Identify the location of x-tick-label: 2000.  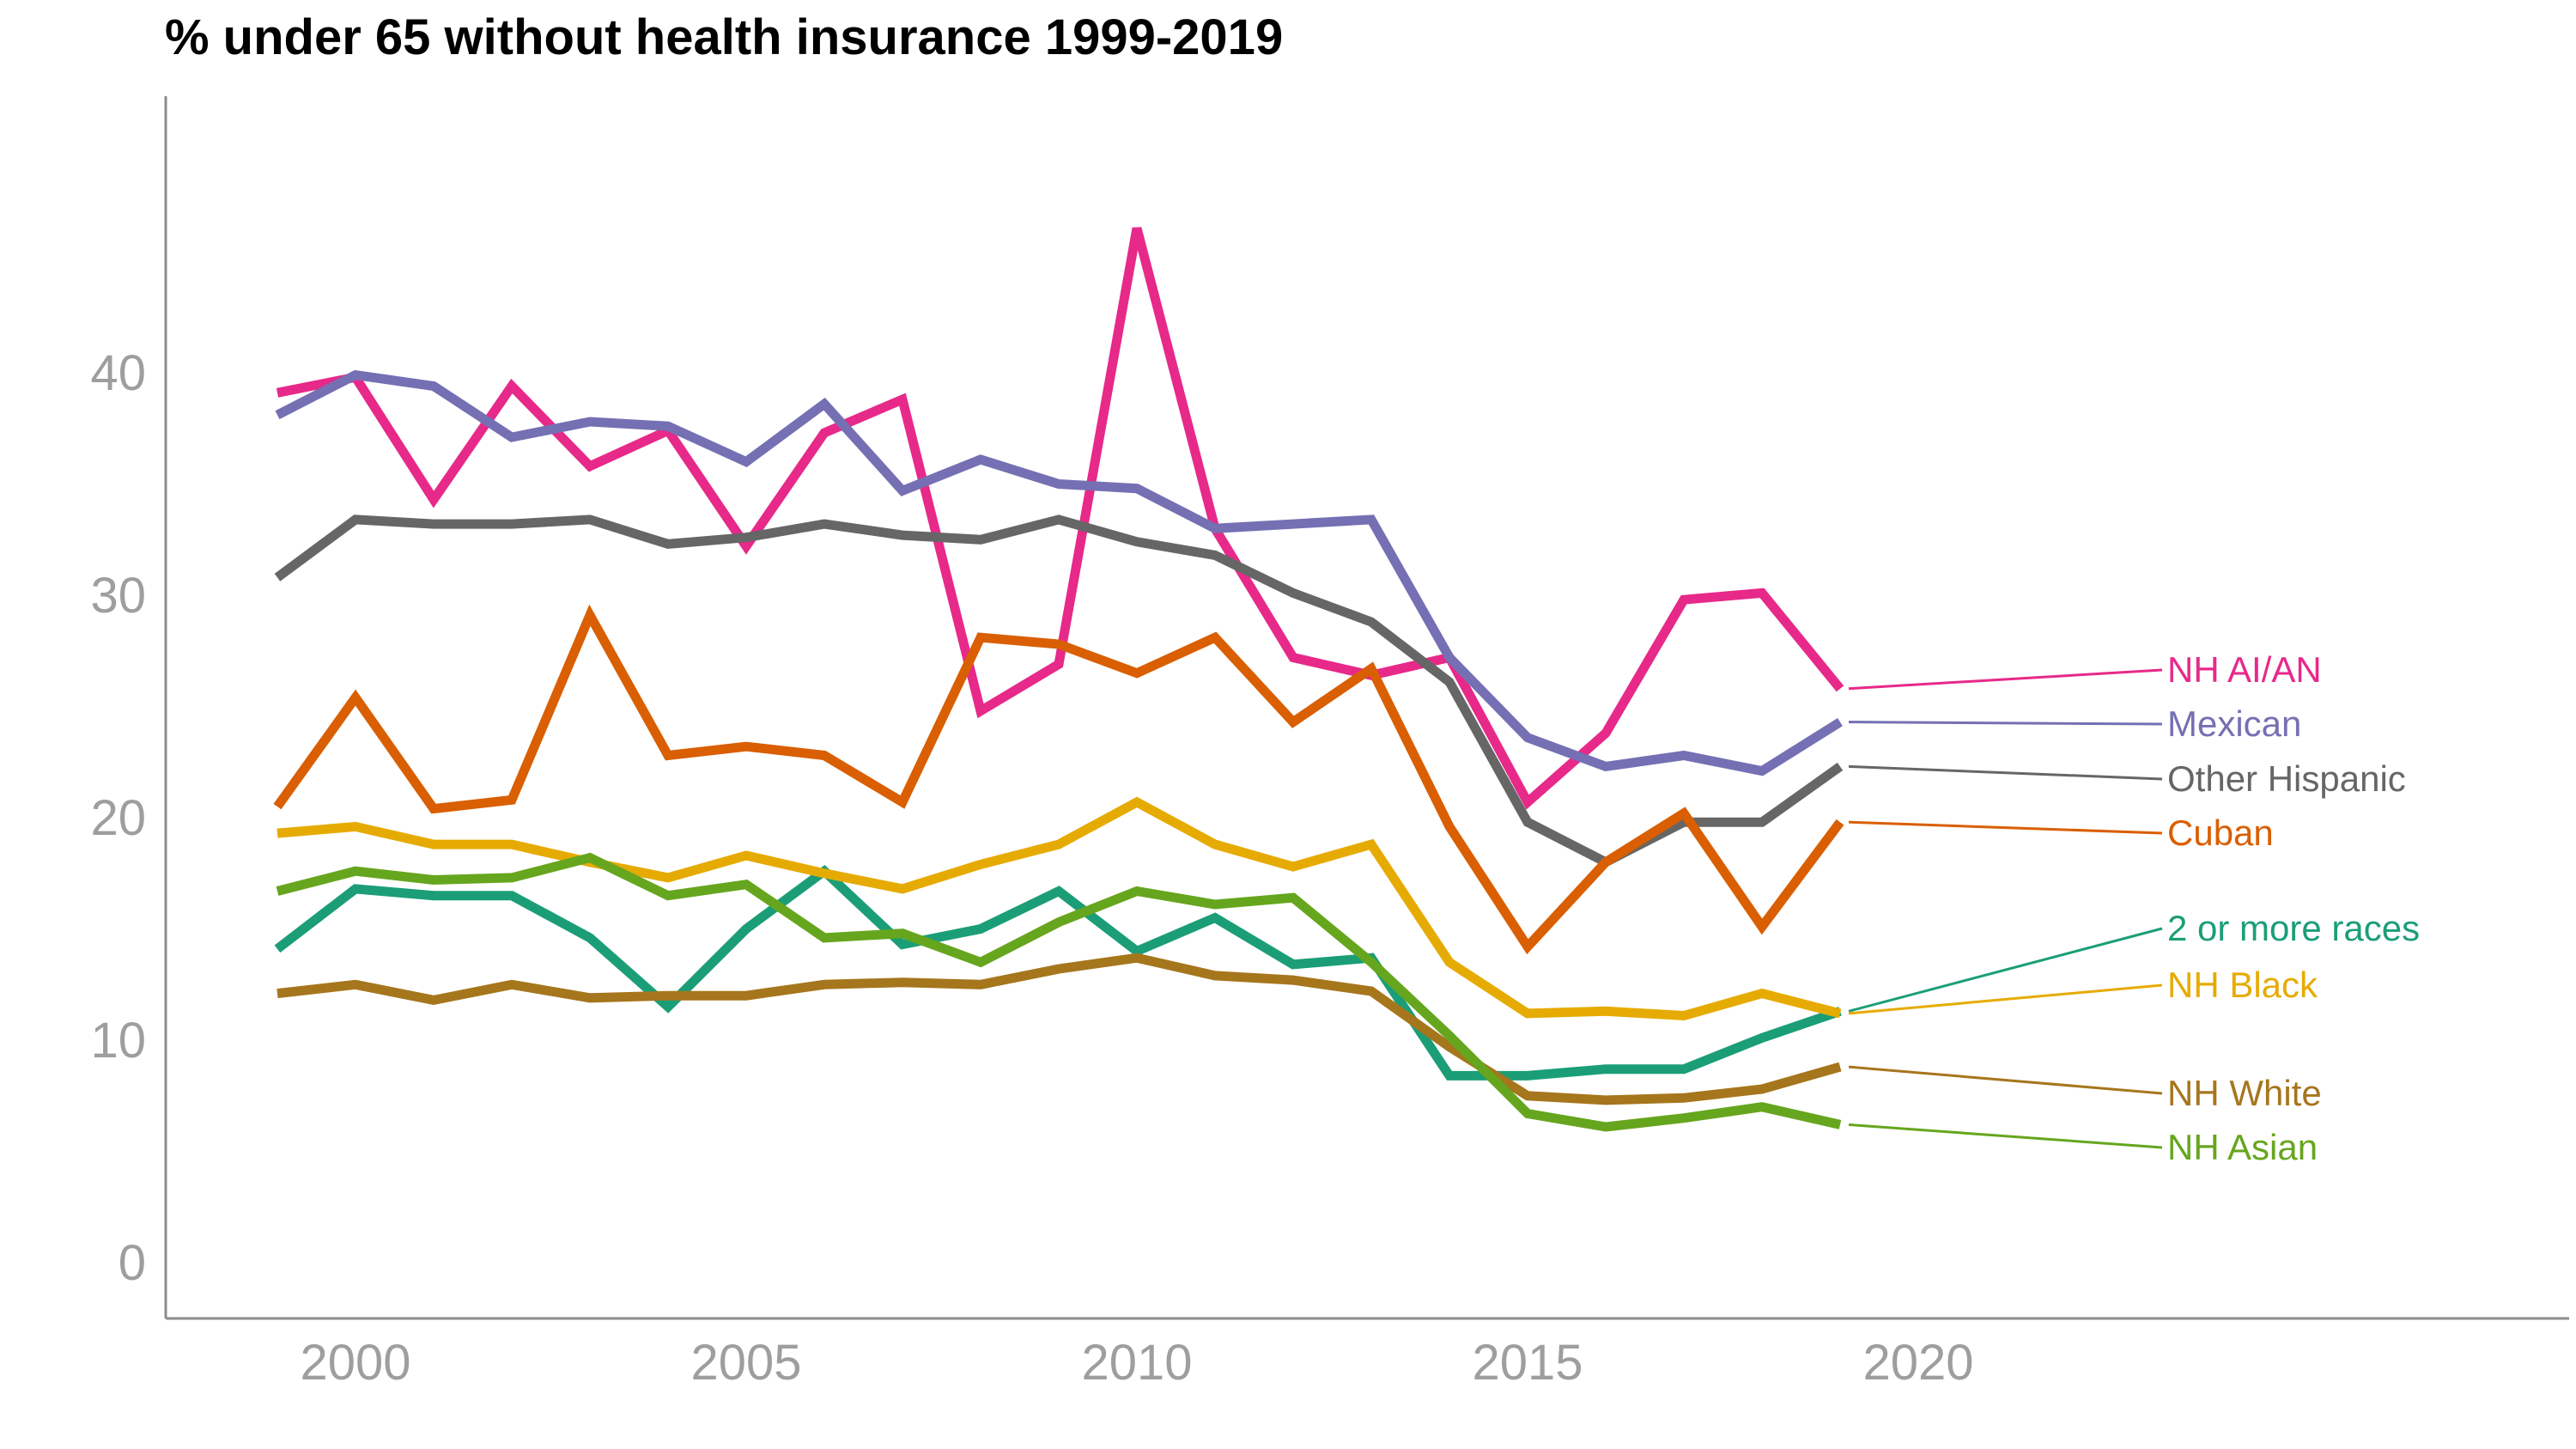
(355, 1363).